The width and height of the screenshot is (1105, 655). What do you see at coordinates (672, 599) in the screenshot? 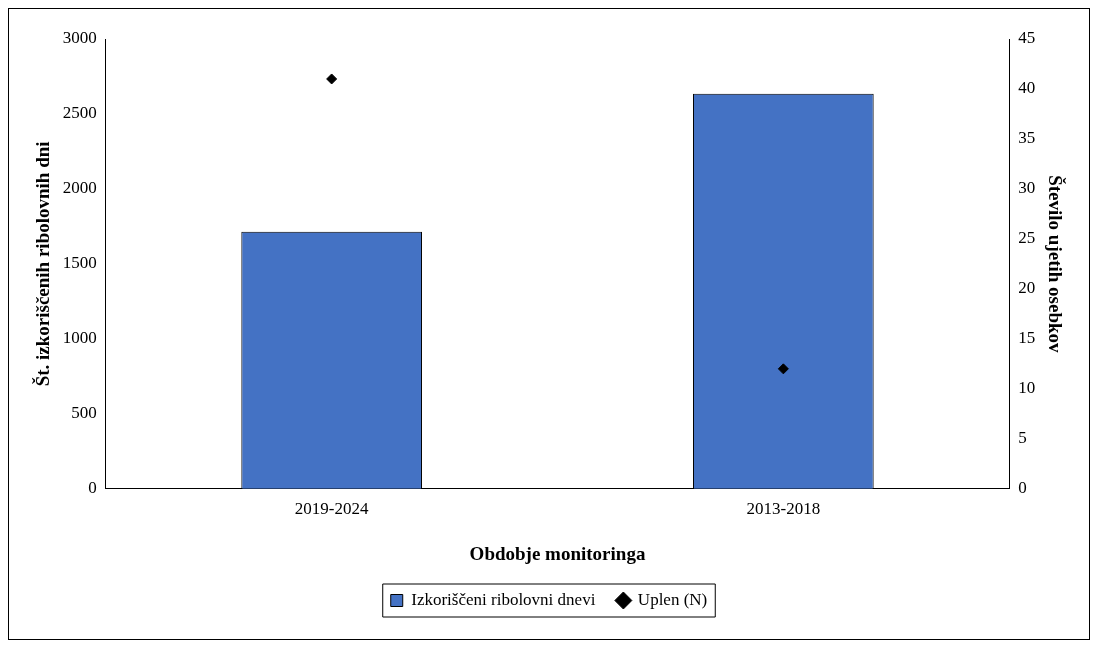
I see `legend-label: Uplen (N)` at bounding box center [672, 599].